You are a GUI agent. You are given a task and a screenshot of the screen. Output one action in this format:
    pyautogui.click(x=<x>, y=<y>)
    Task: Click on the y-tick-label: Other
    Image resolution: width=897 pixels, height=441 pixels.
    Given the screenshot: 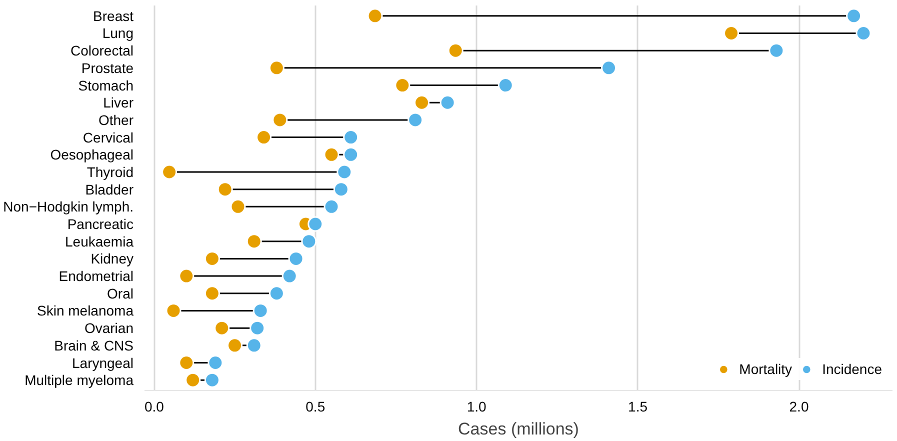 What is the action you would take?
    pyautogui.click(x=116, y=120)
    